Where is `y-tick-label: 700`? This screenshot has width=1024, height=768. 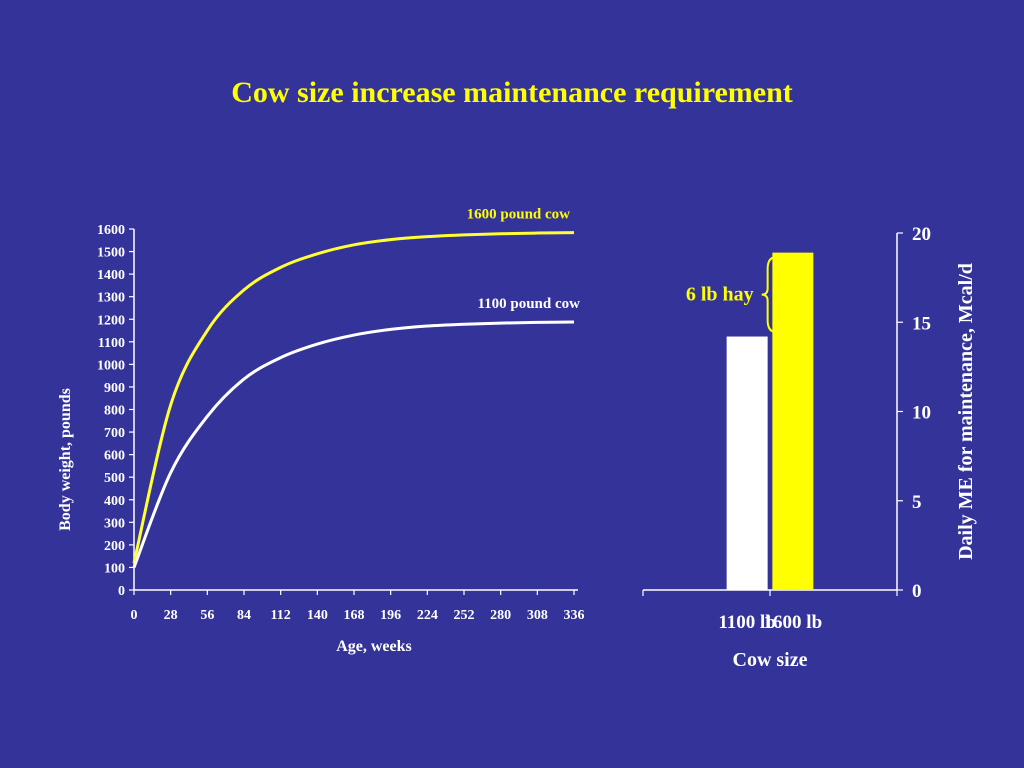 y-tick-label: 700 is located at coordinates (114, 433).